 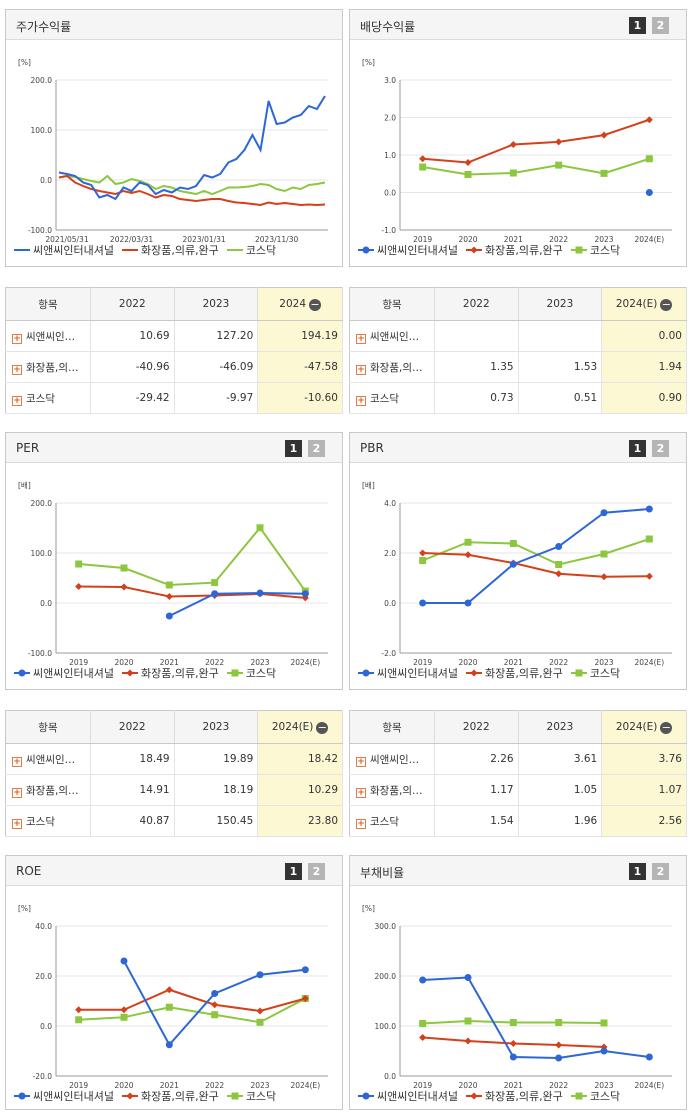 What do you see at coordinates (384, 398) in the screenshot?
I see `row-label: 코스닥` at bounding box center [384, 398].